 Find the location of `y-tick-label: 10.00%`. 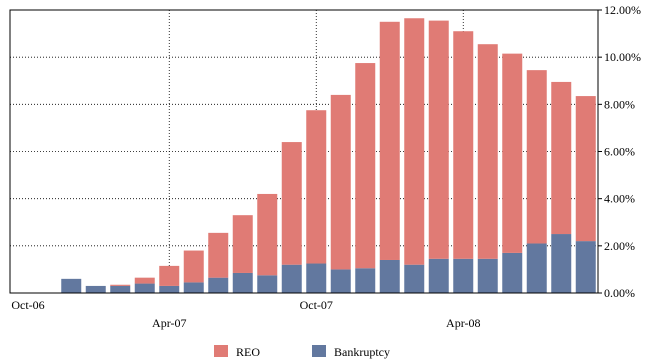

y-tick-label: 10.00% is located at coordinates (622, 57).